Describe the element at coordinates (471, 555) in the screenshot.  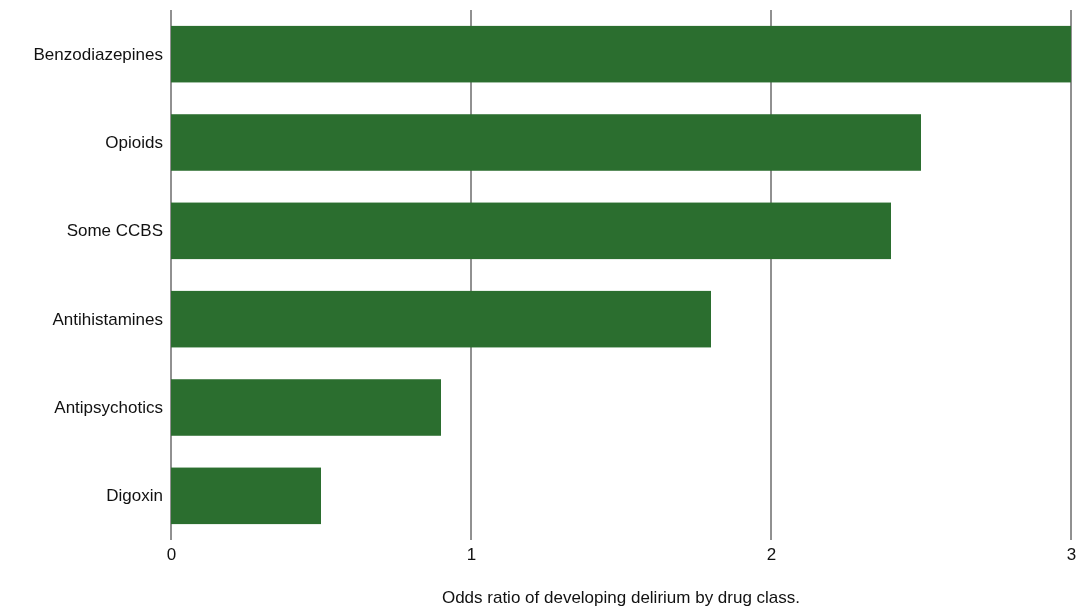
I see `x-tick-label: 1` at that location.